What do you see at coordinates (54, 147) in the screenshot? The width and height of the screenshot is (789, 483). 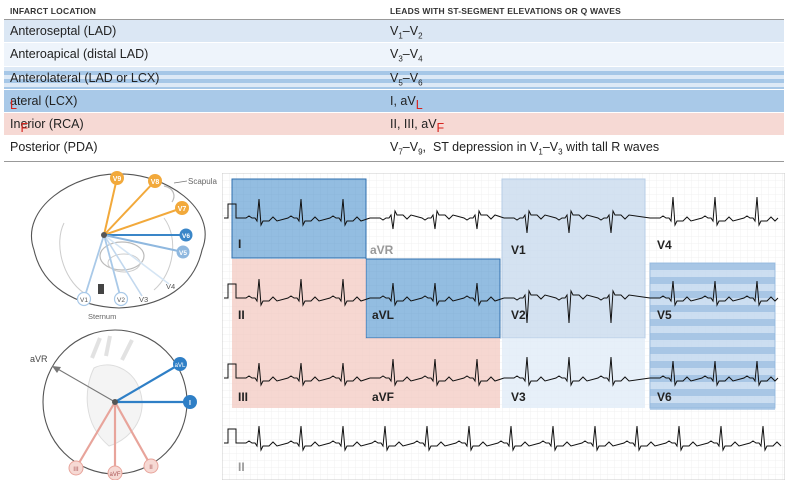 I see `infarct-location-cell: Posterior (PDA)` at bounding box center [54, 147].